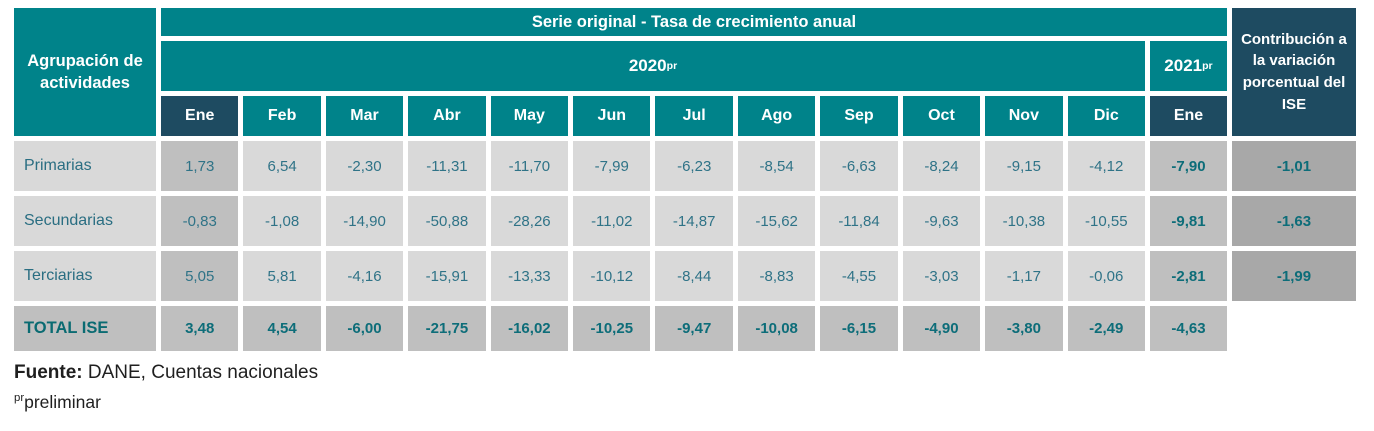  Describe the element at coordinates (200, 372) in the screenshot. I see `source-text: DANE, Cuentas nacionales` at that location.